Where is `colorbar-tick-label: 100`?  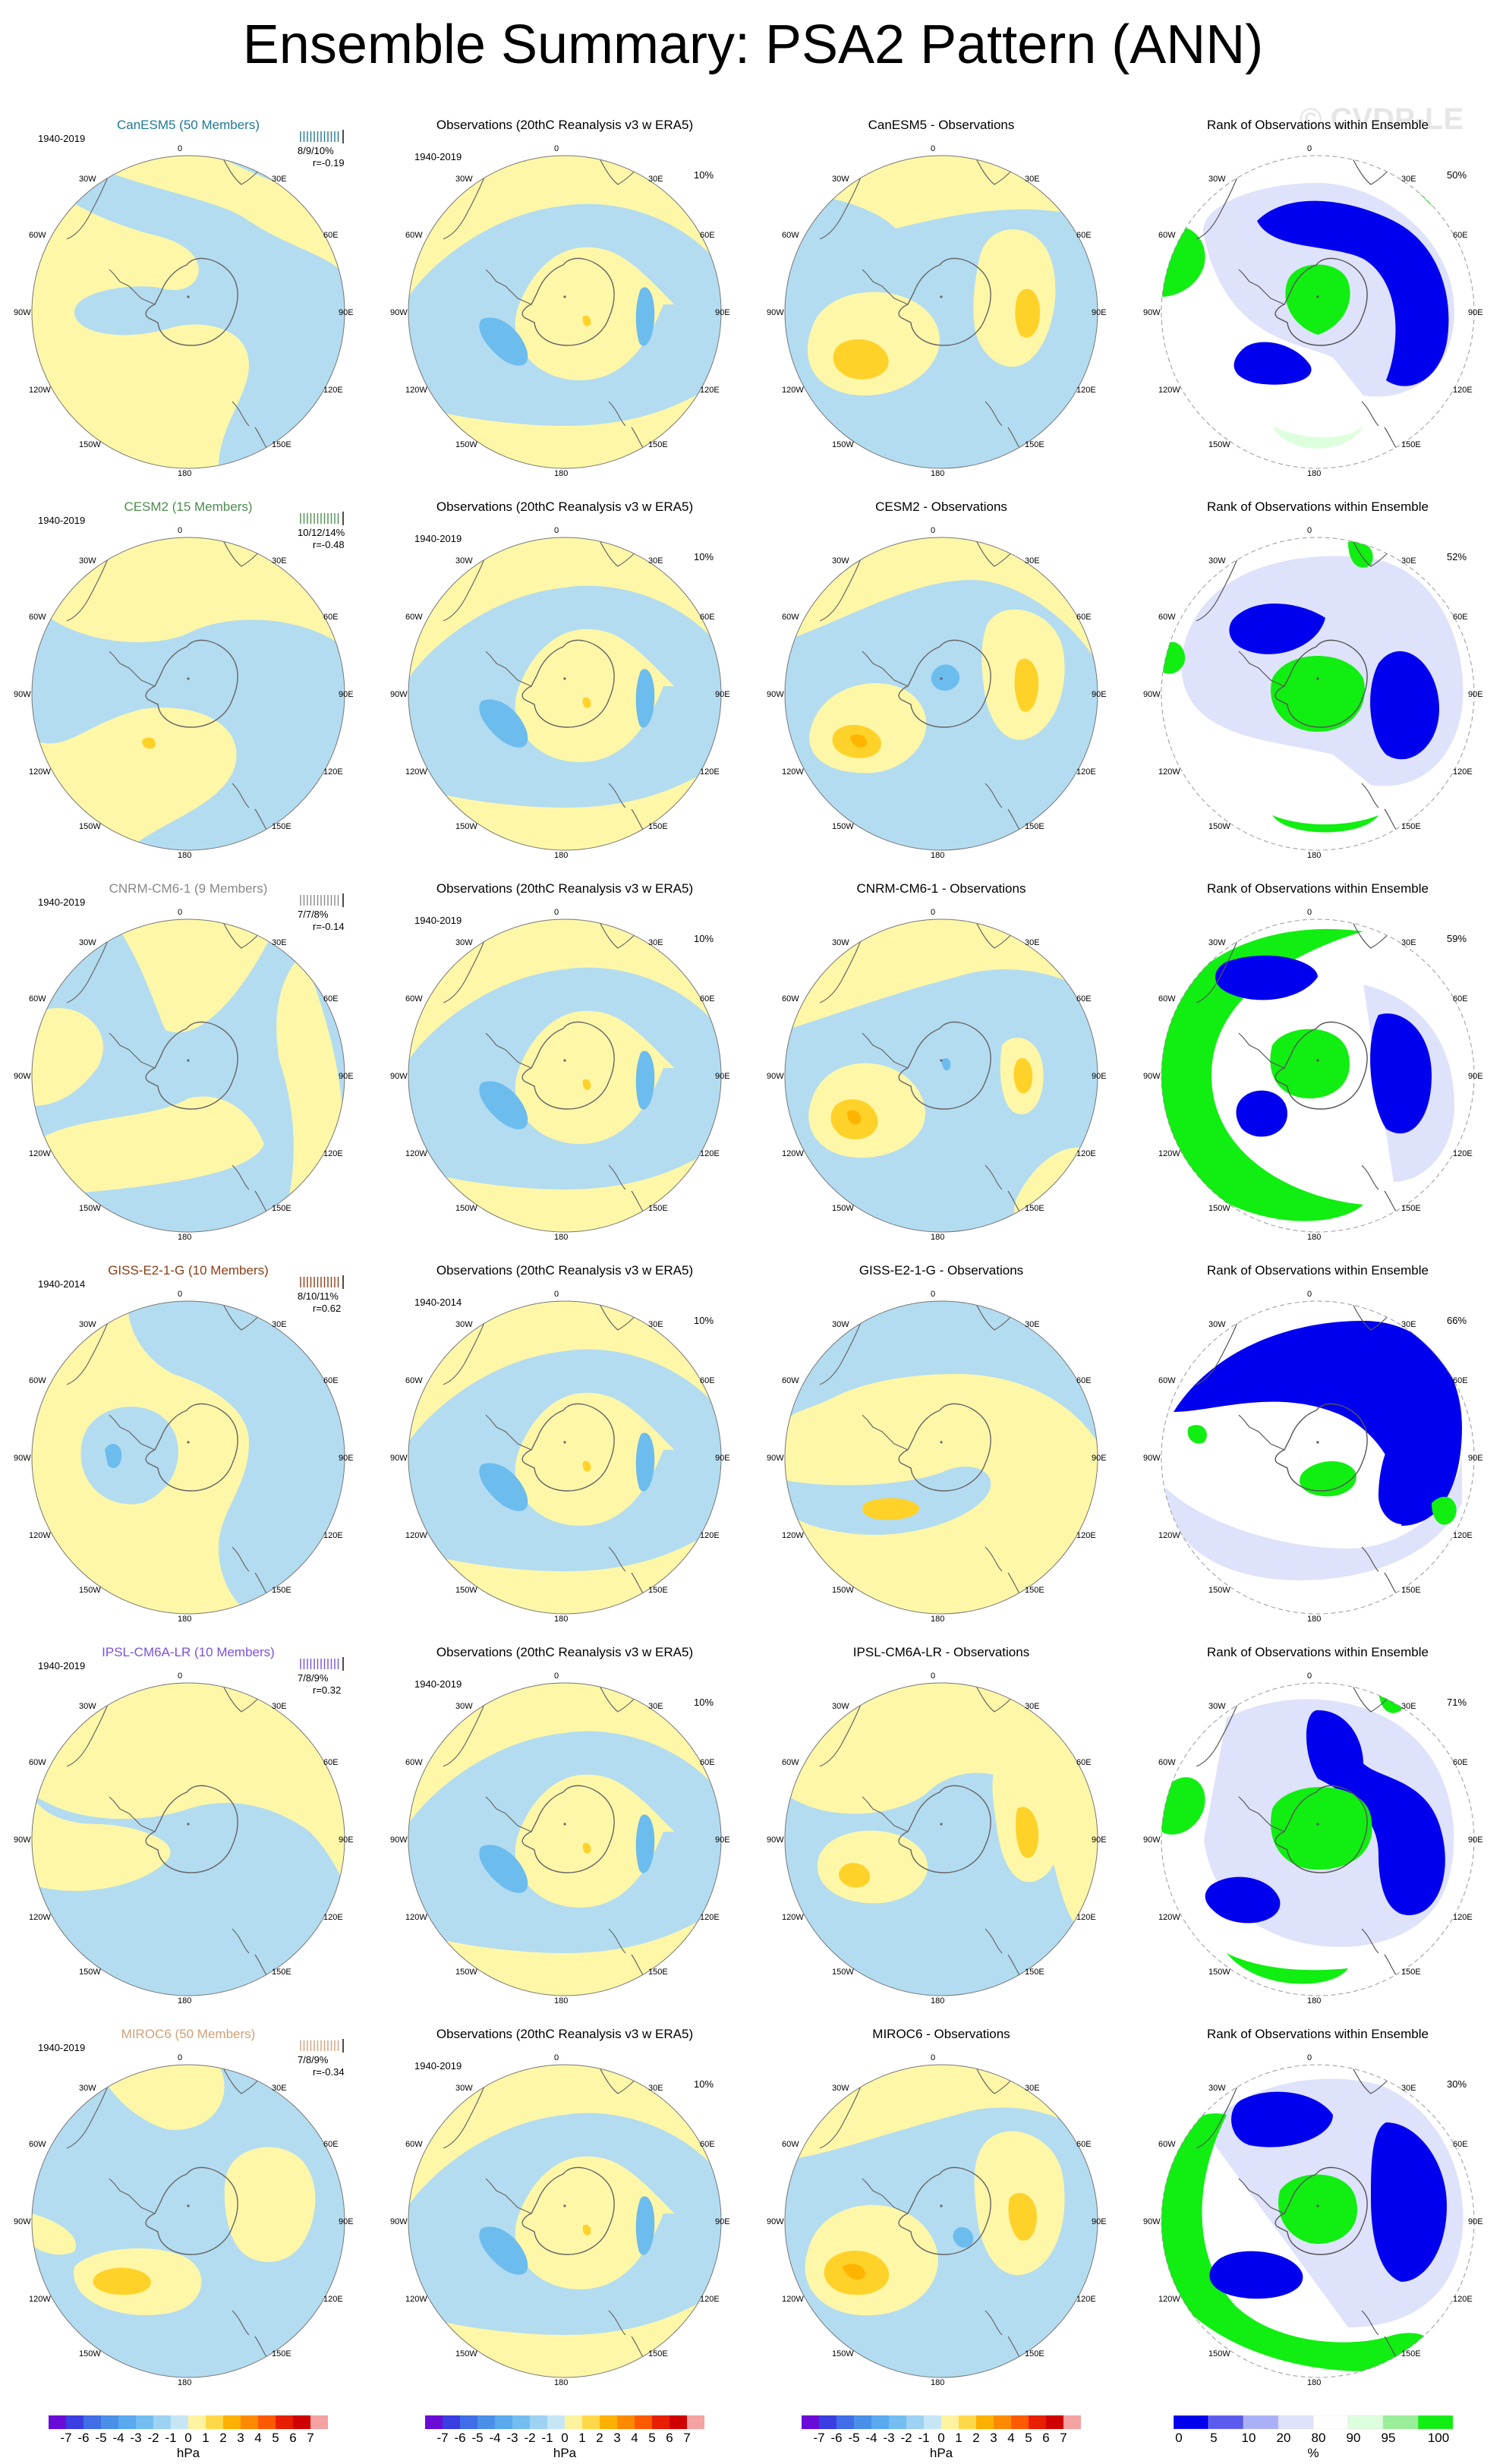
colorbar-tick-label: 100 is located at coordinates (1438, 2438).